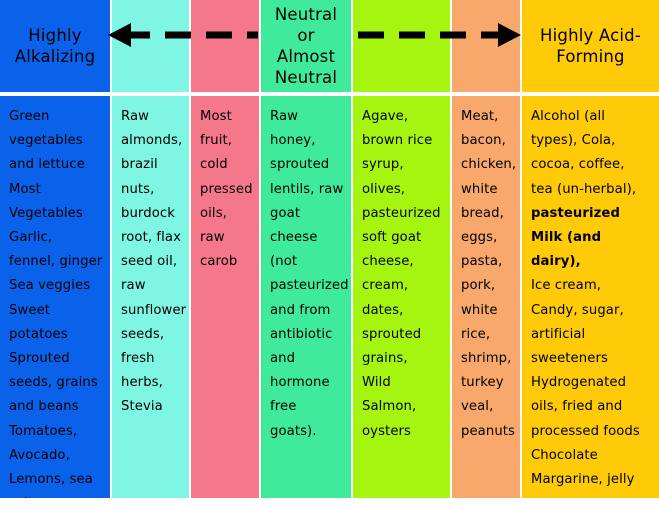 Image resolution: width=659 pixels, height=507 pixels. Describe the element at coordinates (576, 213) in the screenshot. I see `emphasized-line: pasteurized` at that location.